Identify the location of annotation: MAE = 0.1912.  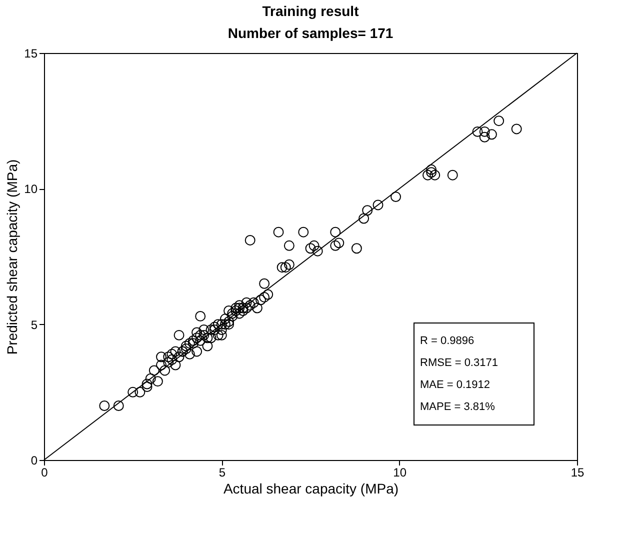
(455, 385).